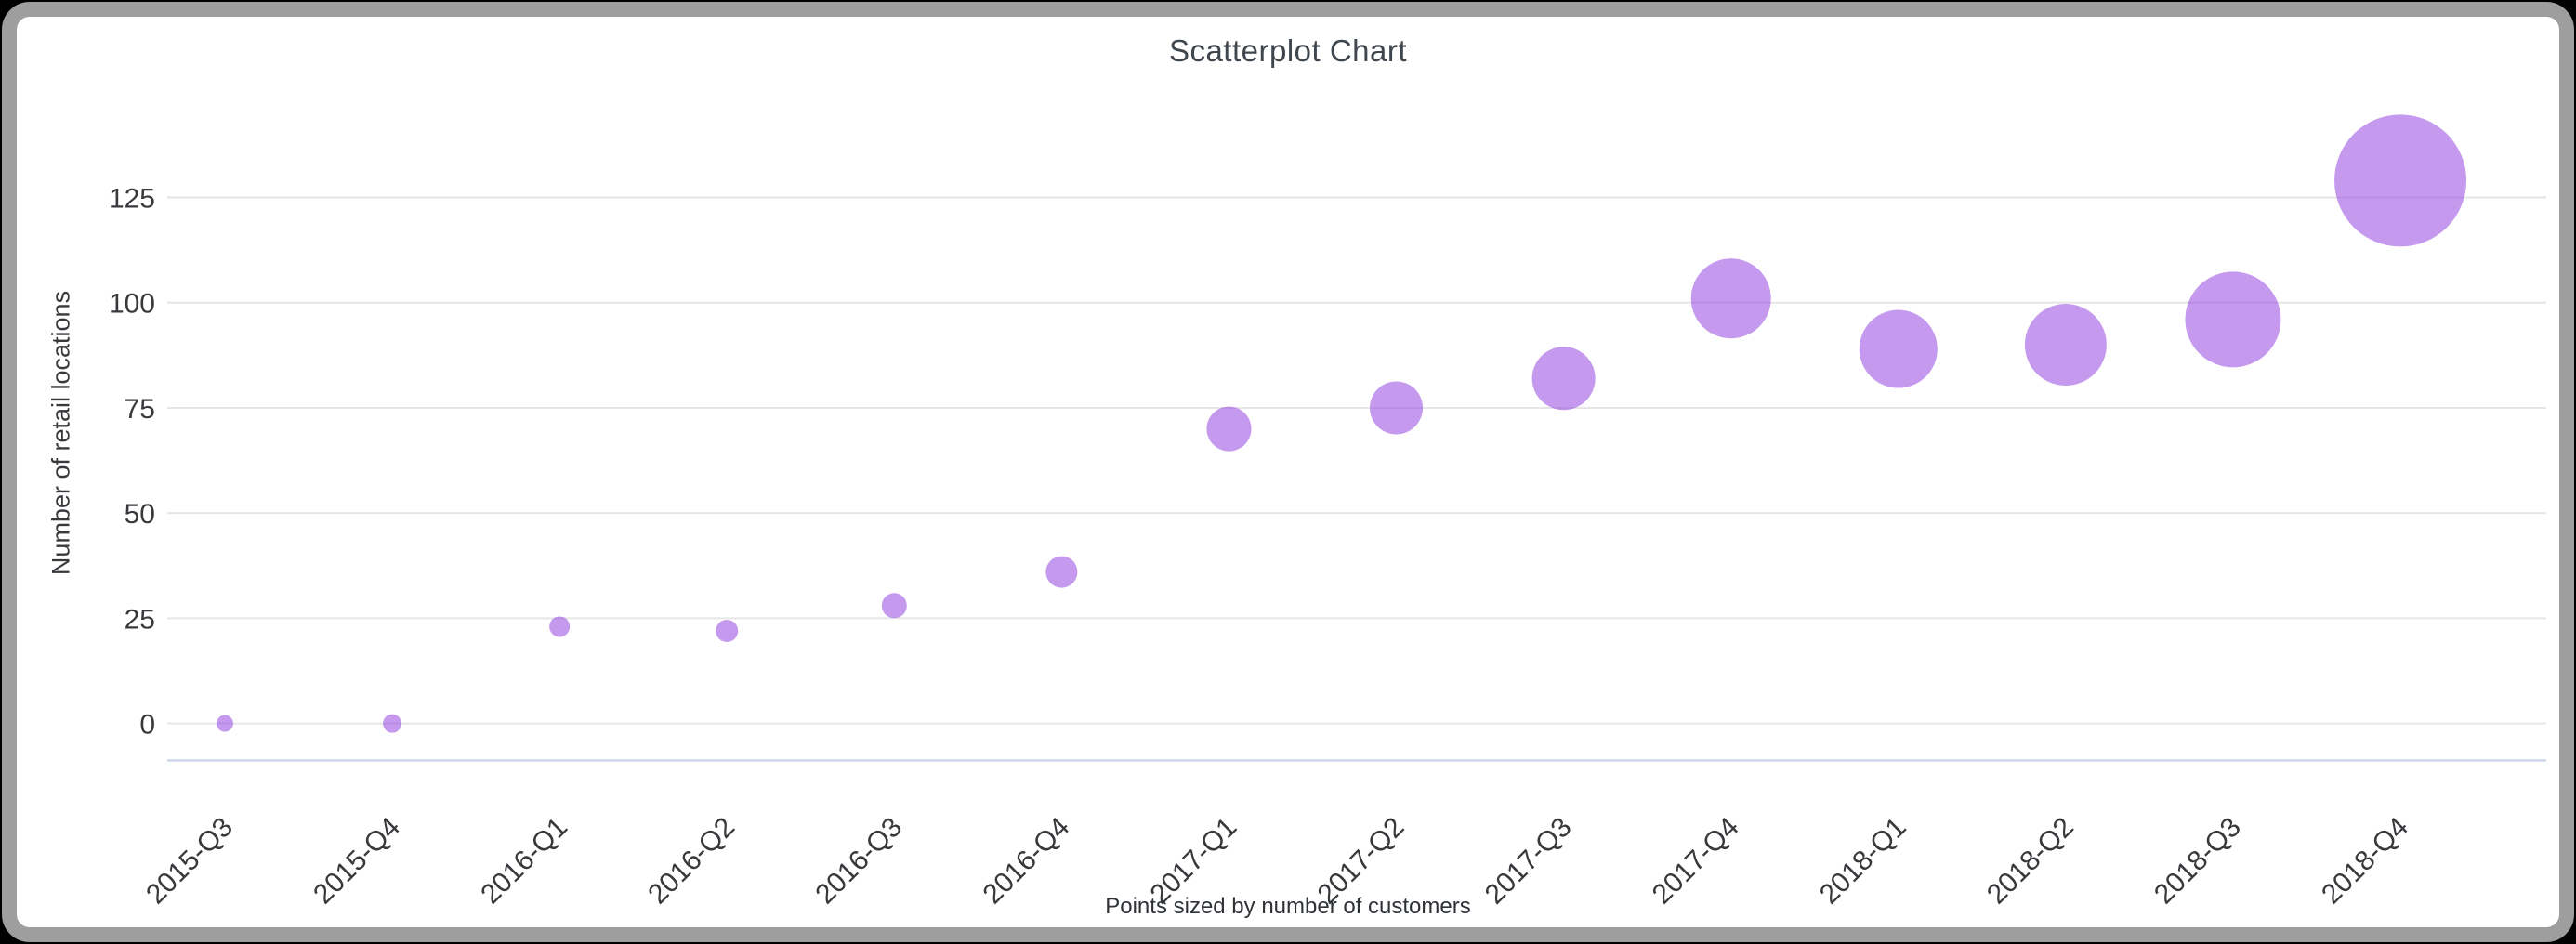  Describe the element at coordinates (1288, 50) in the screenshot. I see `chart-title: Scatterplot Chart` at that location.